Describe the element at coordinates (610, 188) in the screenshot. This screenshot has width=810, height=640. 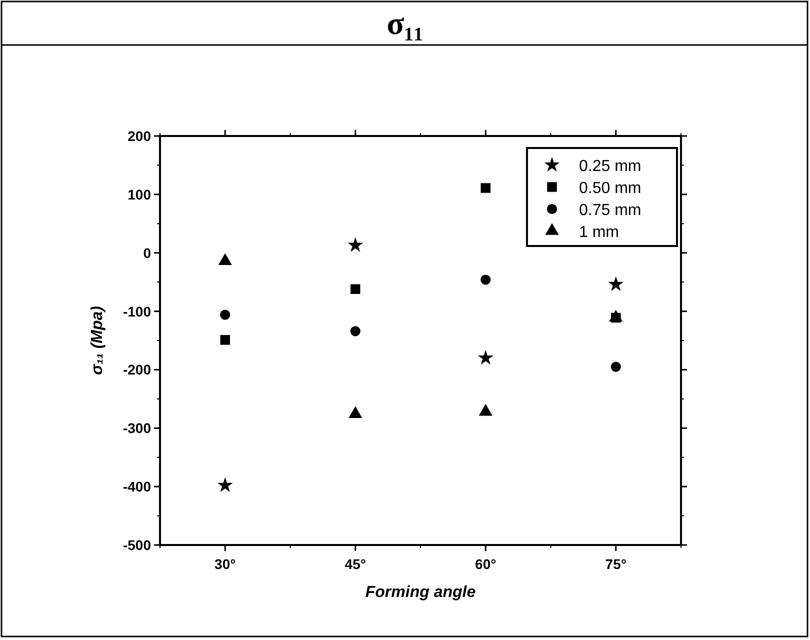
I see `legend-label: 0.50 mm` at that location.